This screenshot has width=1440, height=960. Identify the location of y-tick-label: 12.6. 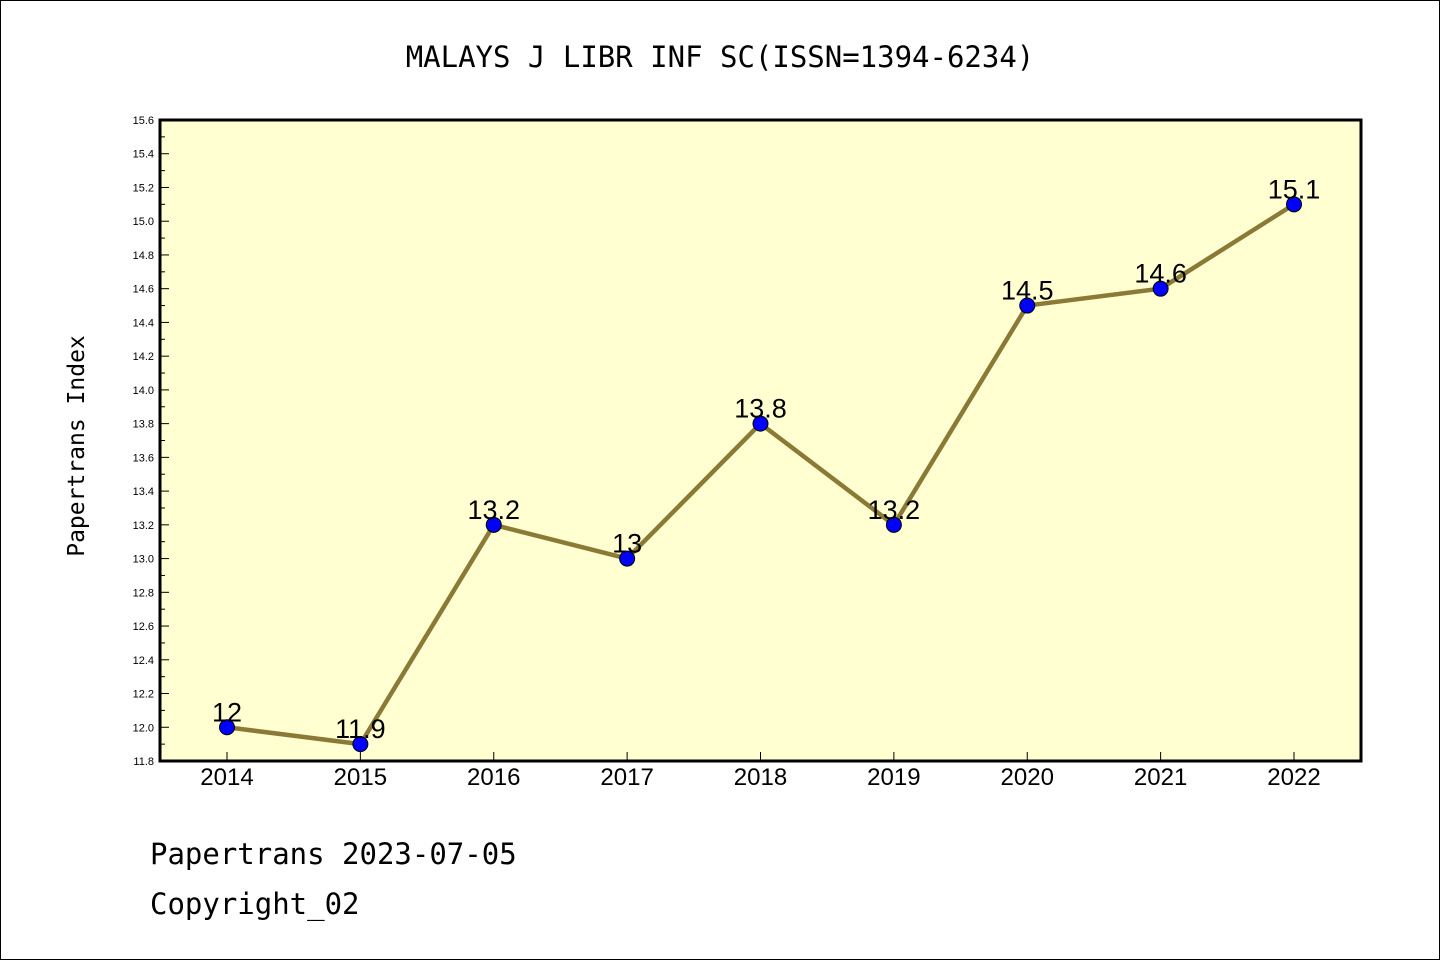
(143, 627).